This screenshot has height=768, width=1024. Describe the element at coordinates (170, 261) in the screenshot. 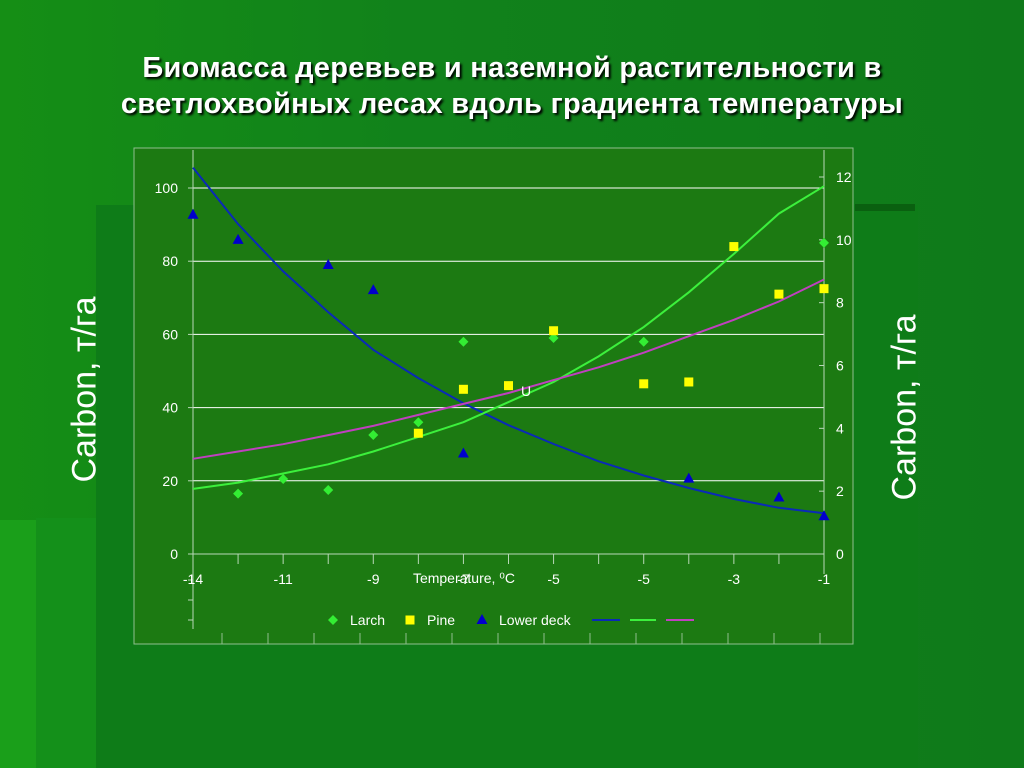

I see `y-tick-label-left: 80` at that location.